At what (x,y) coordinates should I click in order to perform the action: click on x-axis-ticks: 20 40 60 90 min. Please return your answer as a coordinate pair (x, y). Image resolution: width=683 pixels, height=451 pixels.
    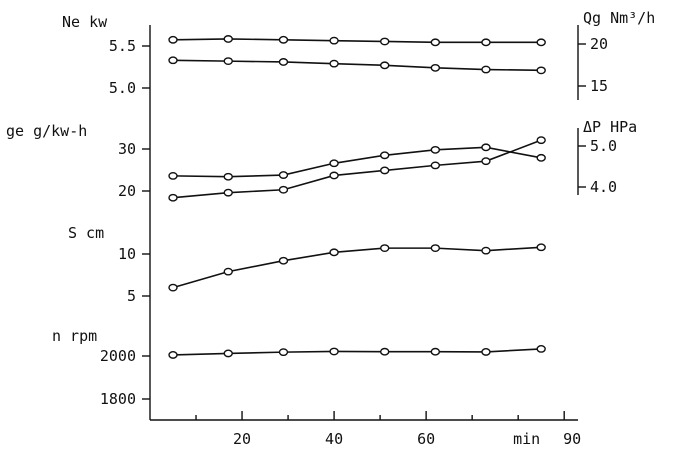
    Looking at the image, I should click on (388, 429).